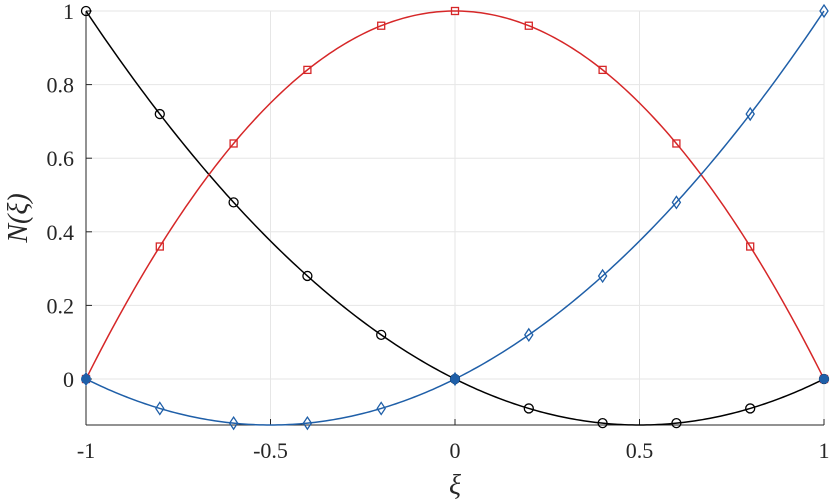 Image resolution: width=830 pixels, height=500 pixels. What do you see at coordinates (455, 485) in the screenshot?
I see `x-axis-label: ξ` at bounding box center [455, 485].